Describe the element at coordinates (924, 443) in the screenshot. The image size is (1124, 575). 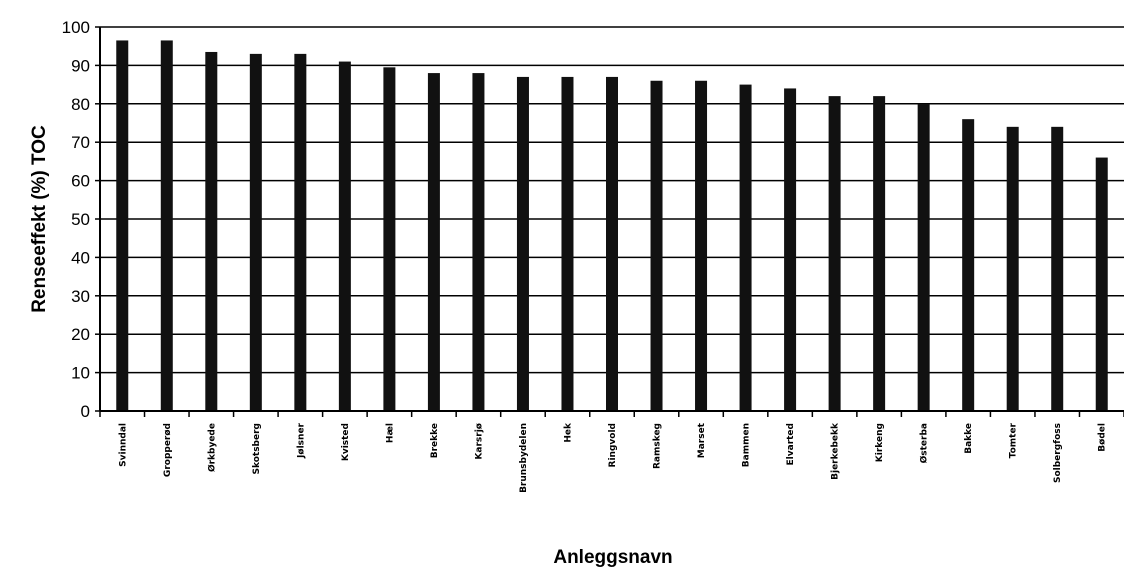
I see `category-label: Østerba` at that location.